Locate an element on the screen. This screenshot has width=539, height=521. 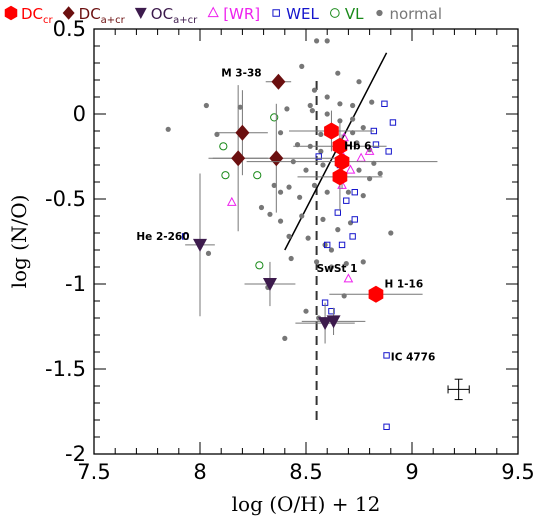
y-tick-label: -2 is located at coordinates (75, 454).